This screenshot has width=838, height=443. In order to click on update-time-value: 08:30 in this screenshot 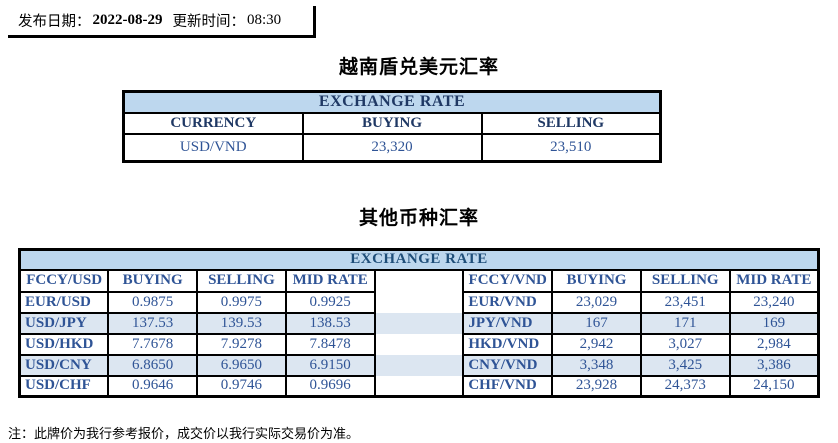, I will do `click(264, 20)`.